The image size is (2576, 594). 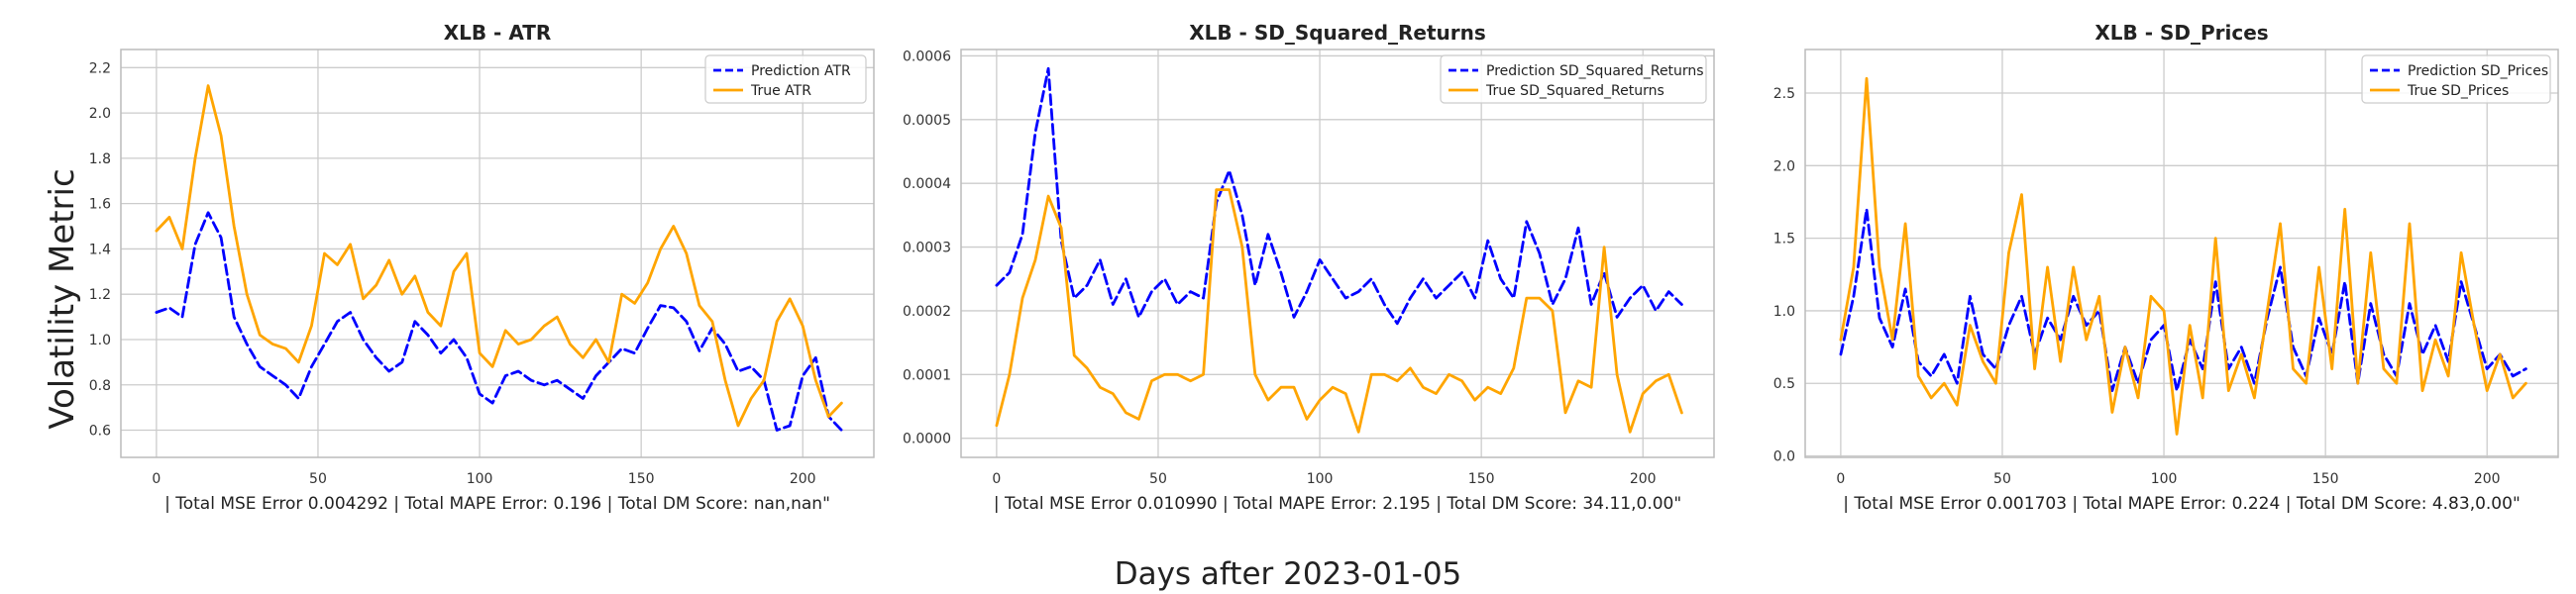 What do you see at coordinates (1784, 240) in the screenshot?
I see `y-tick-label: 1.5` at bounding box center [1784, 240].